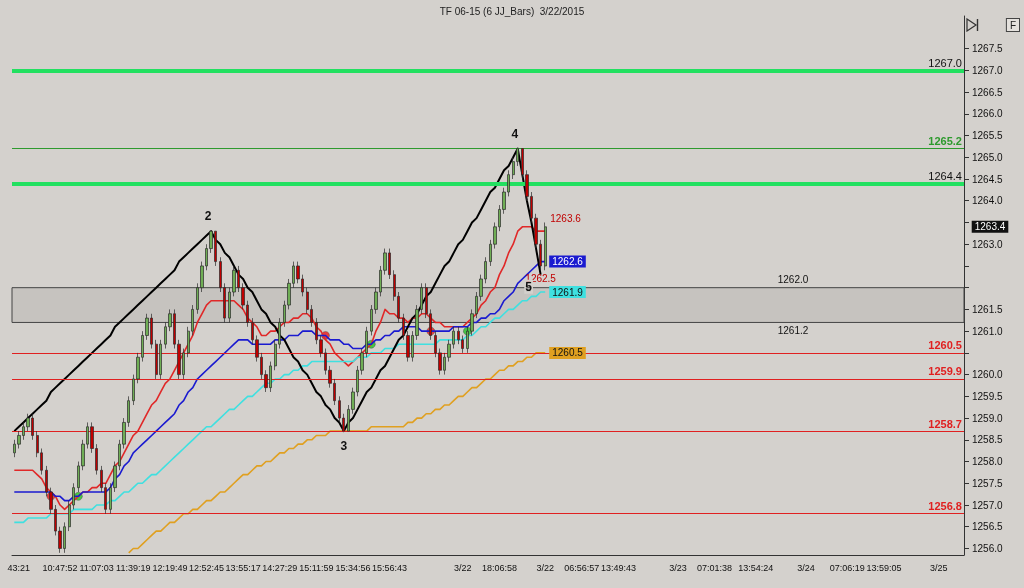  I want to click on y-tick-label: 1258.5, so click(988, 440).